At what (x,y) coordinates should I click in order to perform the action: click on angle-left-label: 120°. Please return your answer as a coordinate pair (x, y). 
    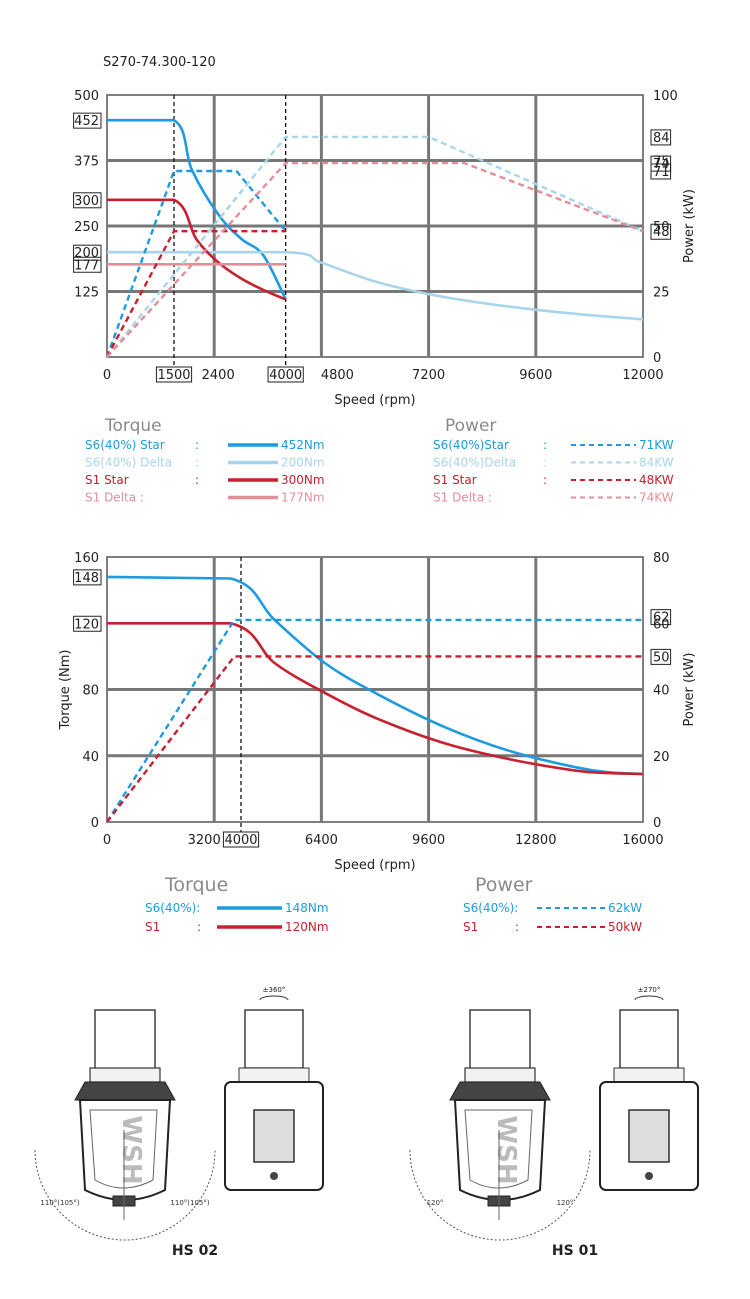
    Looking at the image, I should click on (435, 1203).